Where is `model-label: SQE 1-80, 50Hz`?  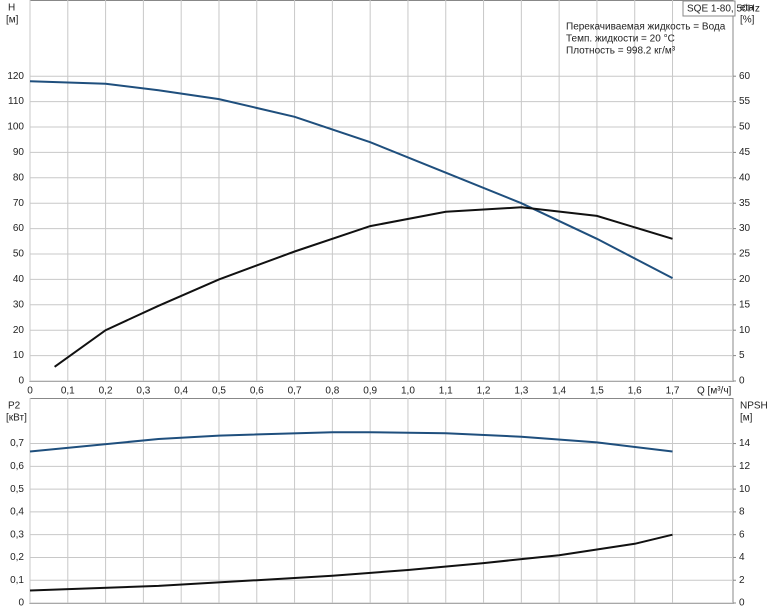
model-label: SQE 1-80, 50Hz is located at coordinates (723, 9).